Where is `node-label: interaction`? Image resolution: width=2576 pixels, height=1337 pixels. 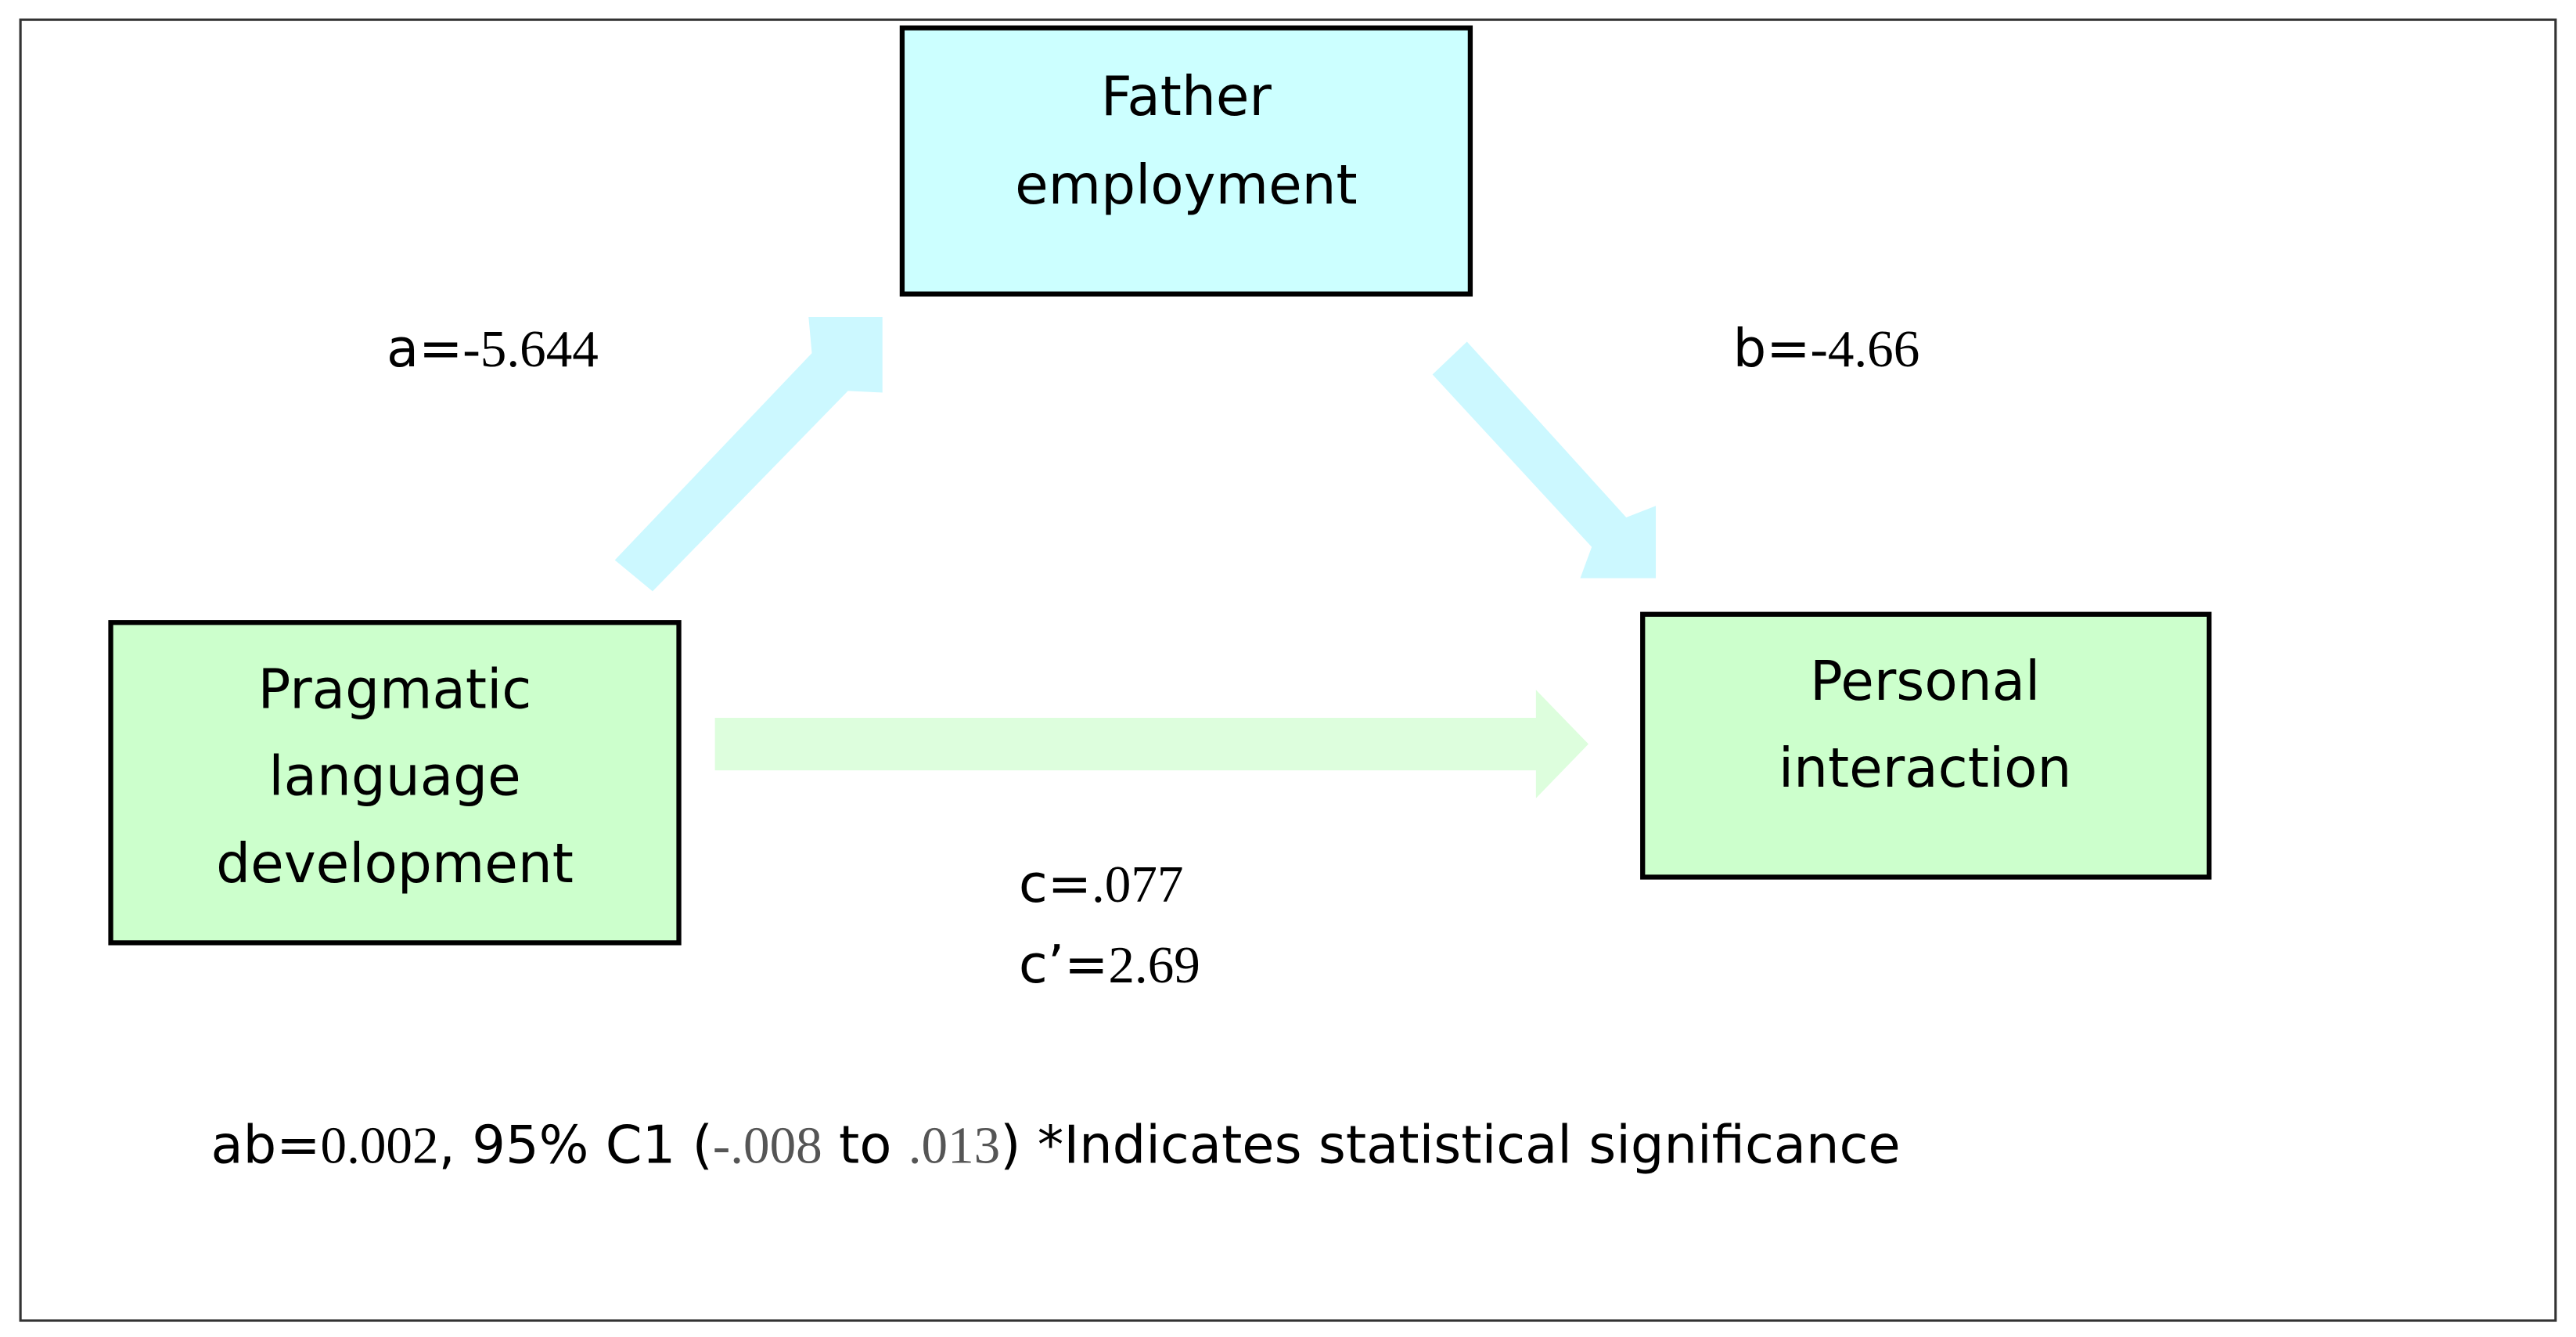
node-label: interaction is located at coordinates (1925, 768).